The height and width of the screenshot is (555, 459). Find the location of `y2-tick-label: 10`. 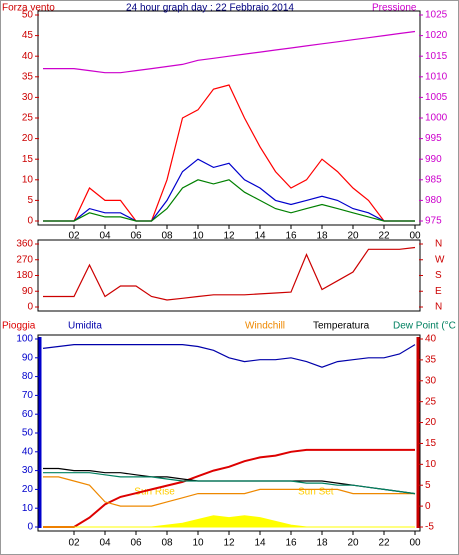

y2-tick-label: 10 is located at coordinates (431, 464).